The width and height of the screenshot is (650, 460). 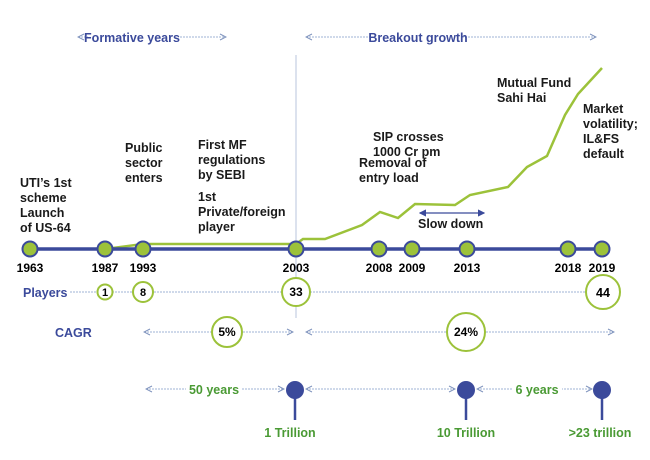 What do you see at coordinates (30, 268) in the screenshot?
I see `year-label: 1963` at bounding box center [30, 268].